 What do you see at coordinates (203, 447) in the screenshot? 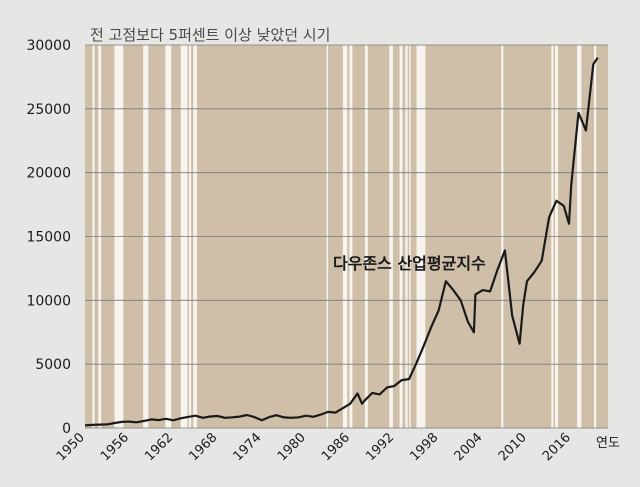
I see `x-tick-label: 1968` at bounding box center [203, 447].